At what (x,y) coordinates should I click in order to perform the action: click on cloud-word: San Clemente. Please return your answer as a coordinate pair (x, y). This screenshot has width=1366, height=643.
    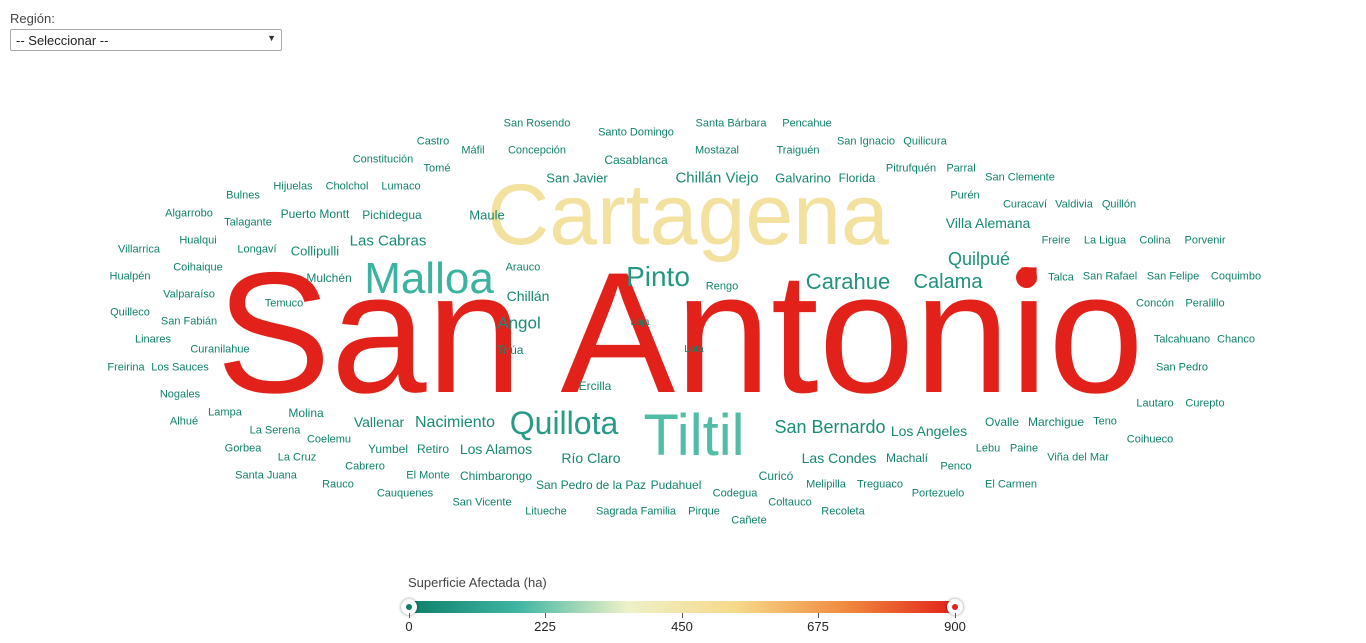
    Looking at the image, I should click on (1020, 177).